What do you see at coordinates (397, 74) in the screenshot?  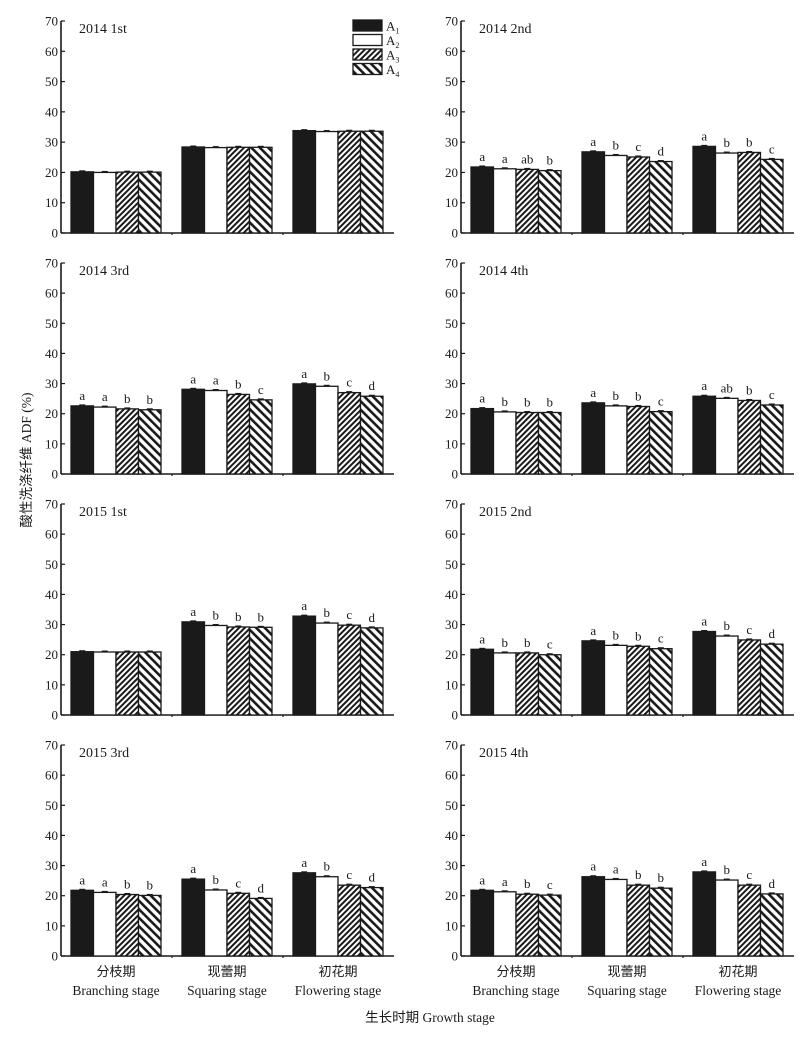 I see `legend-label-subscript: 4` at bounding box center [397, 74].